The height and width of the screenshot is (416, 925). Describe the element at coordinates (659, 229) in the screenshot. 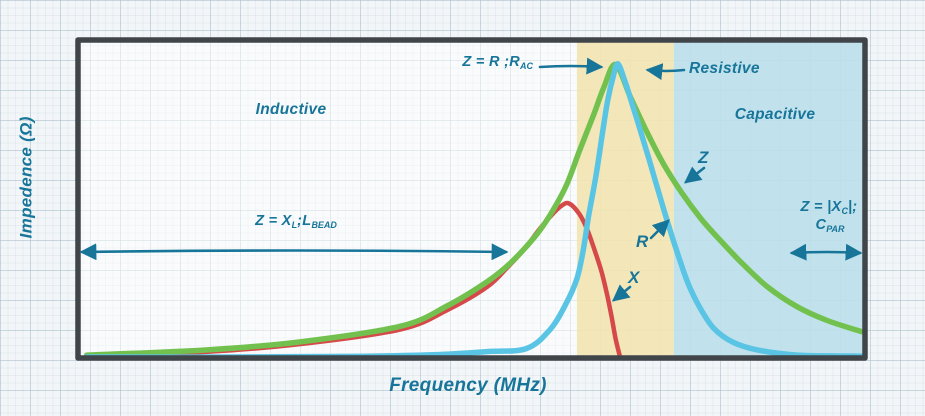

I see `r-pointer-arrow` at that location.